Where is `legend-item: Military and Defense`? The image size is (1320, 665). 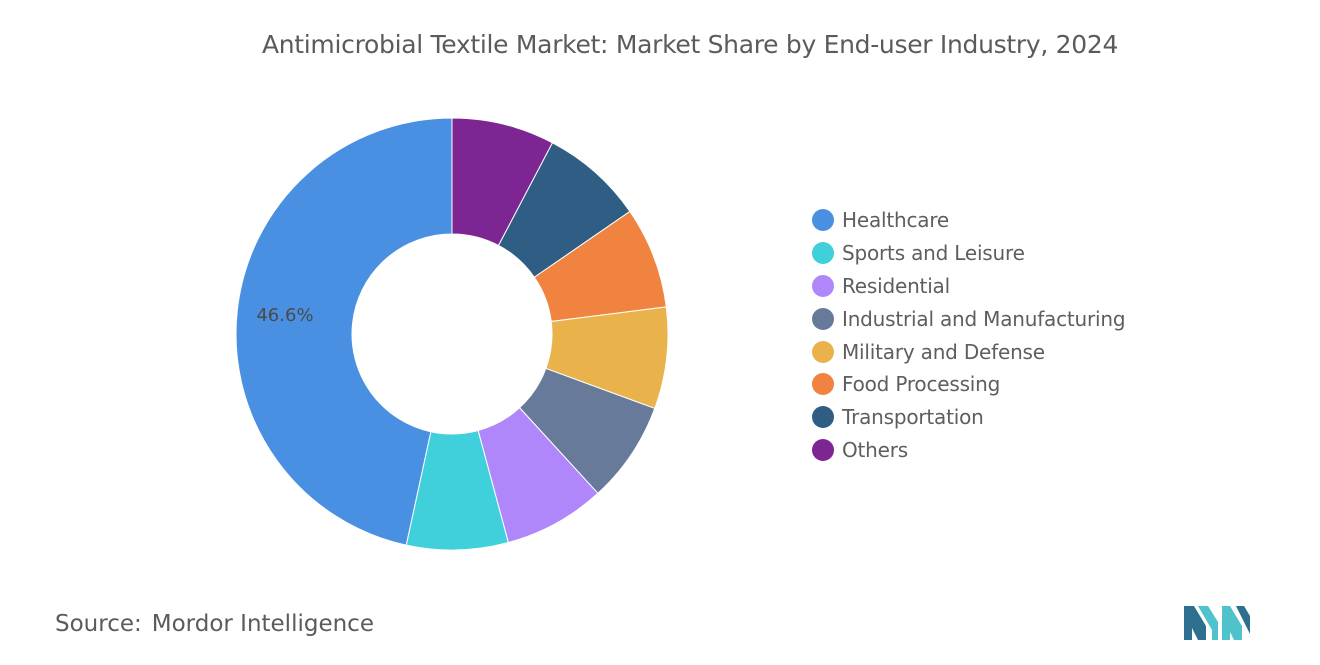 legend-item: Military and Defense is located at coordinates (968, 351).